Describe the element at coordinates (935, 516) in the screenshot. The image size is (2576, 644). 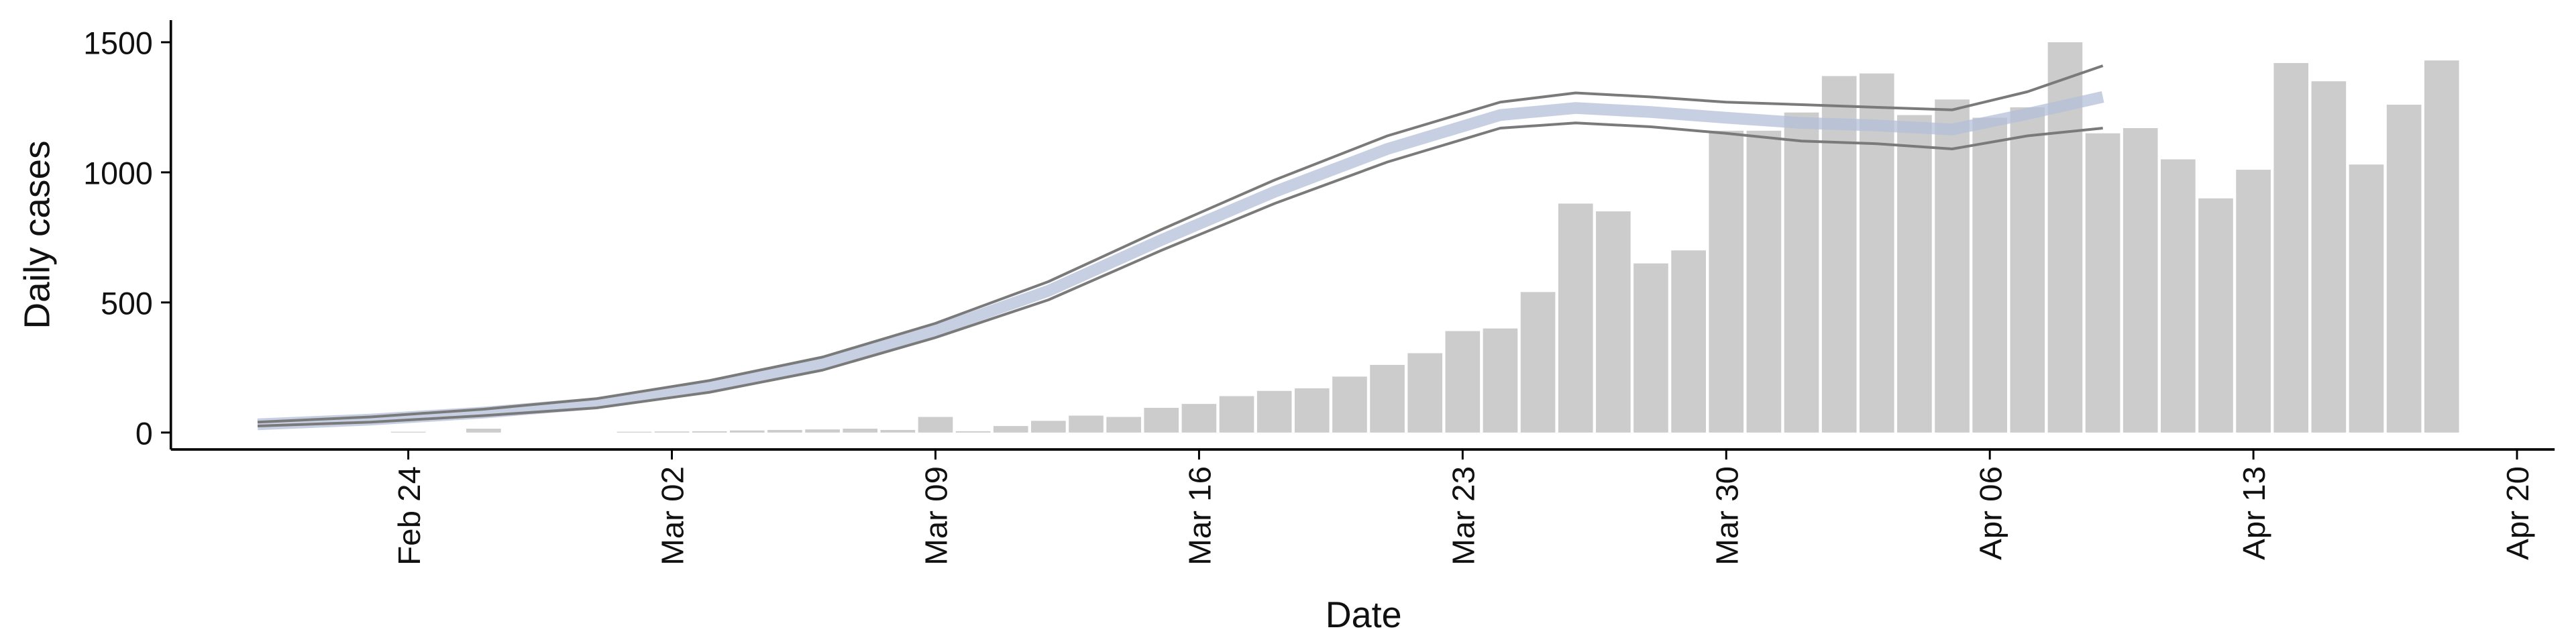
I see `x-tick-label: Mar 09` at that location.